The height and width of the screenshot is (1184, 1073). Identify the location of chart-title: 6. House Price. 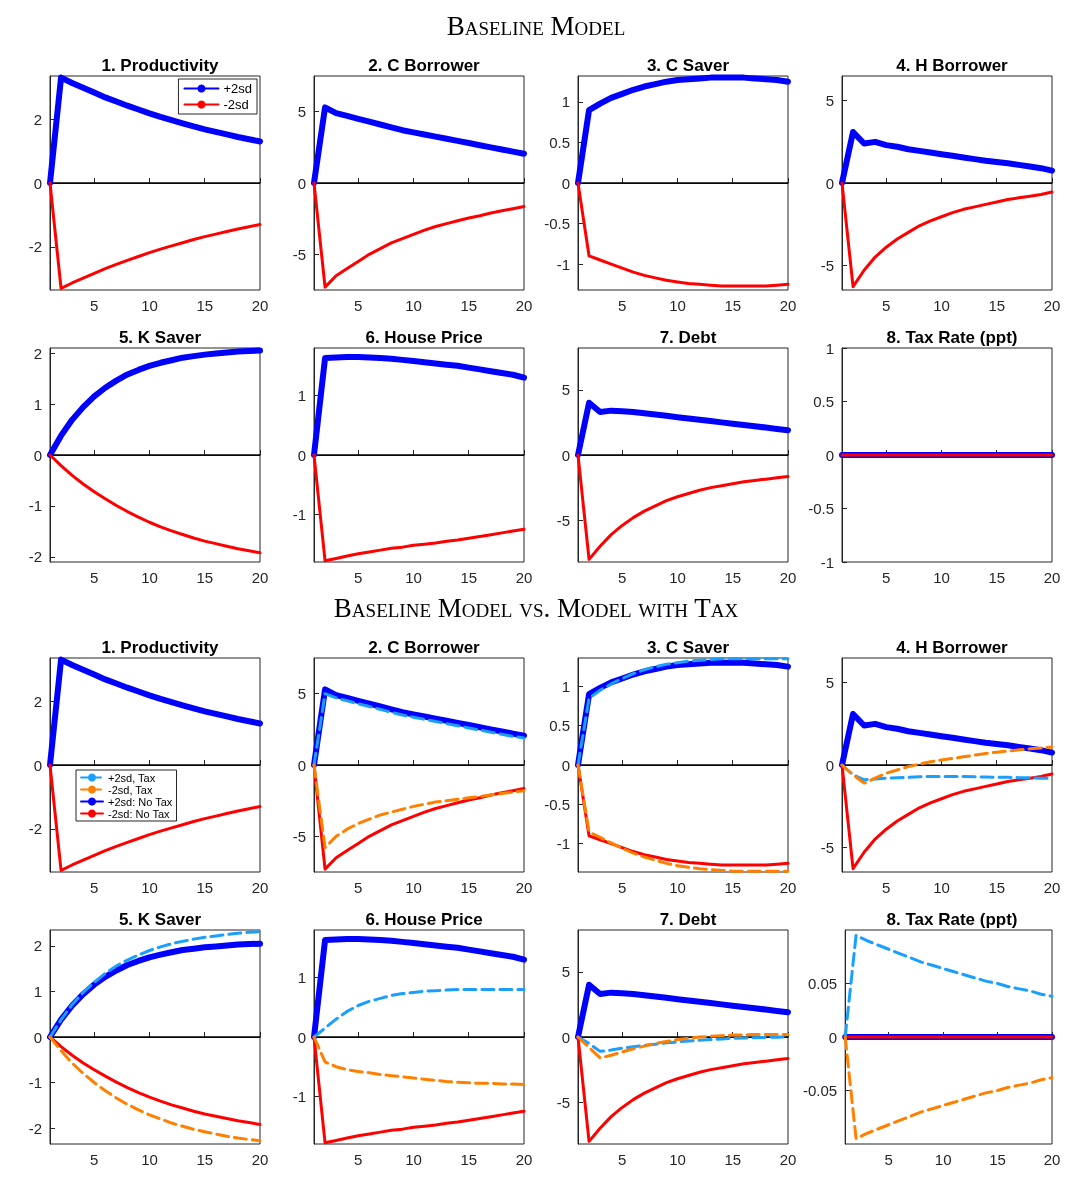
(424, 919).